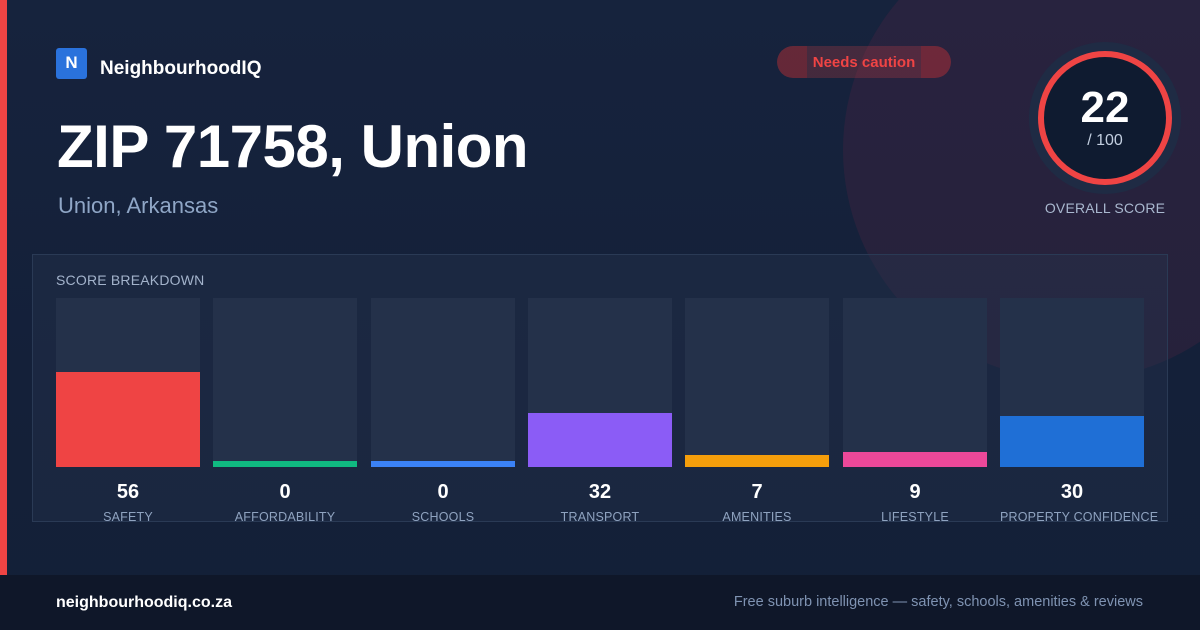 This screenshot has width=1200, height=630. What do you see at coordinates (71, 63) in the screenshot?
I see `brand-logo-icon: N` at bounding box center [71, 63].